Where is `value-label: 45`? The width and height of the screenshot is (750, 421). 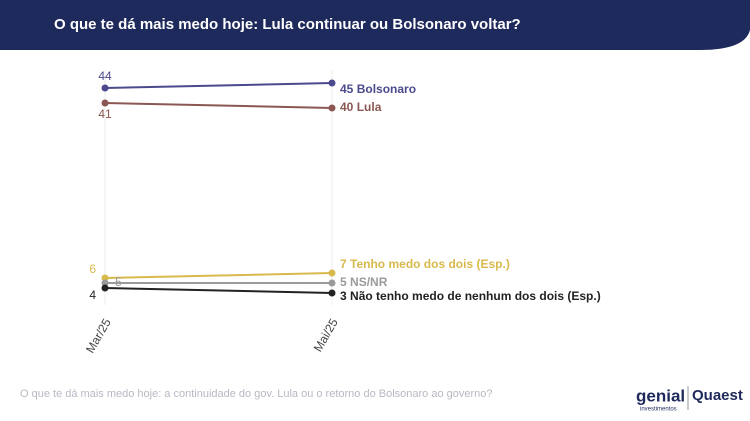 value-label: 45 is located at coordinates (347, 89).